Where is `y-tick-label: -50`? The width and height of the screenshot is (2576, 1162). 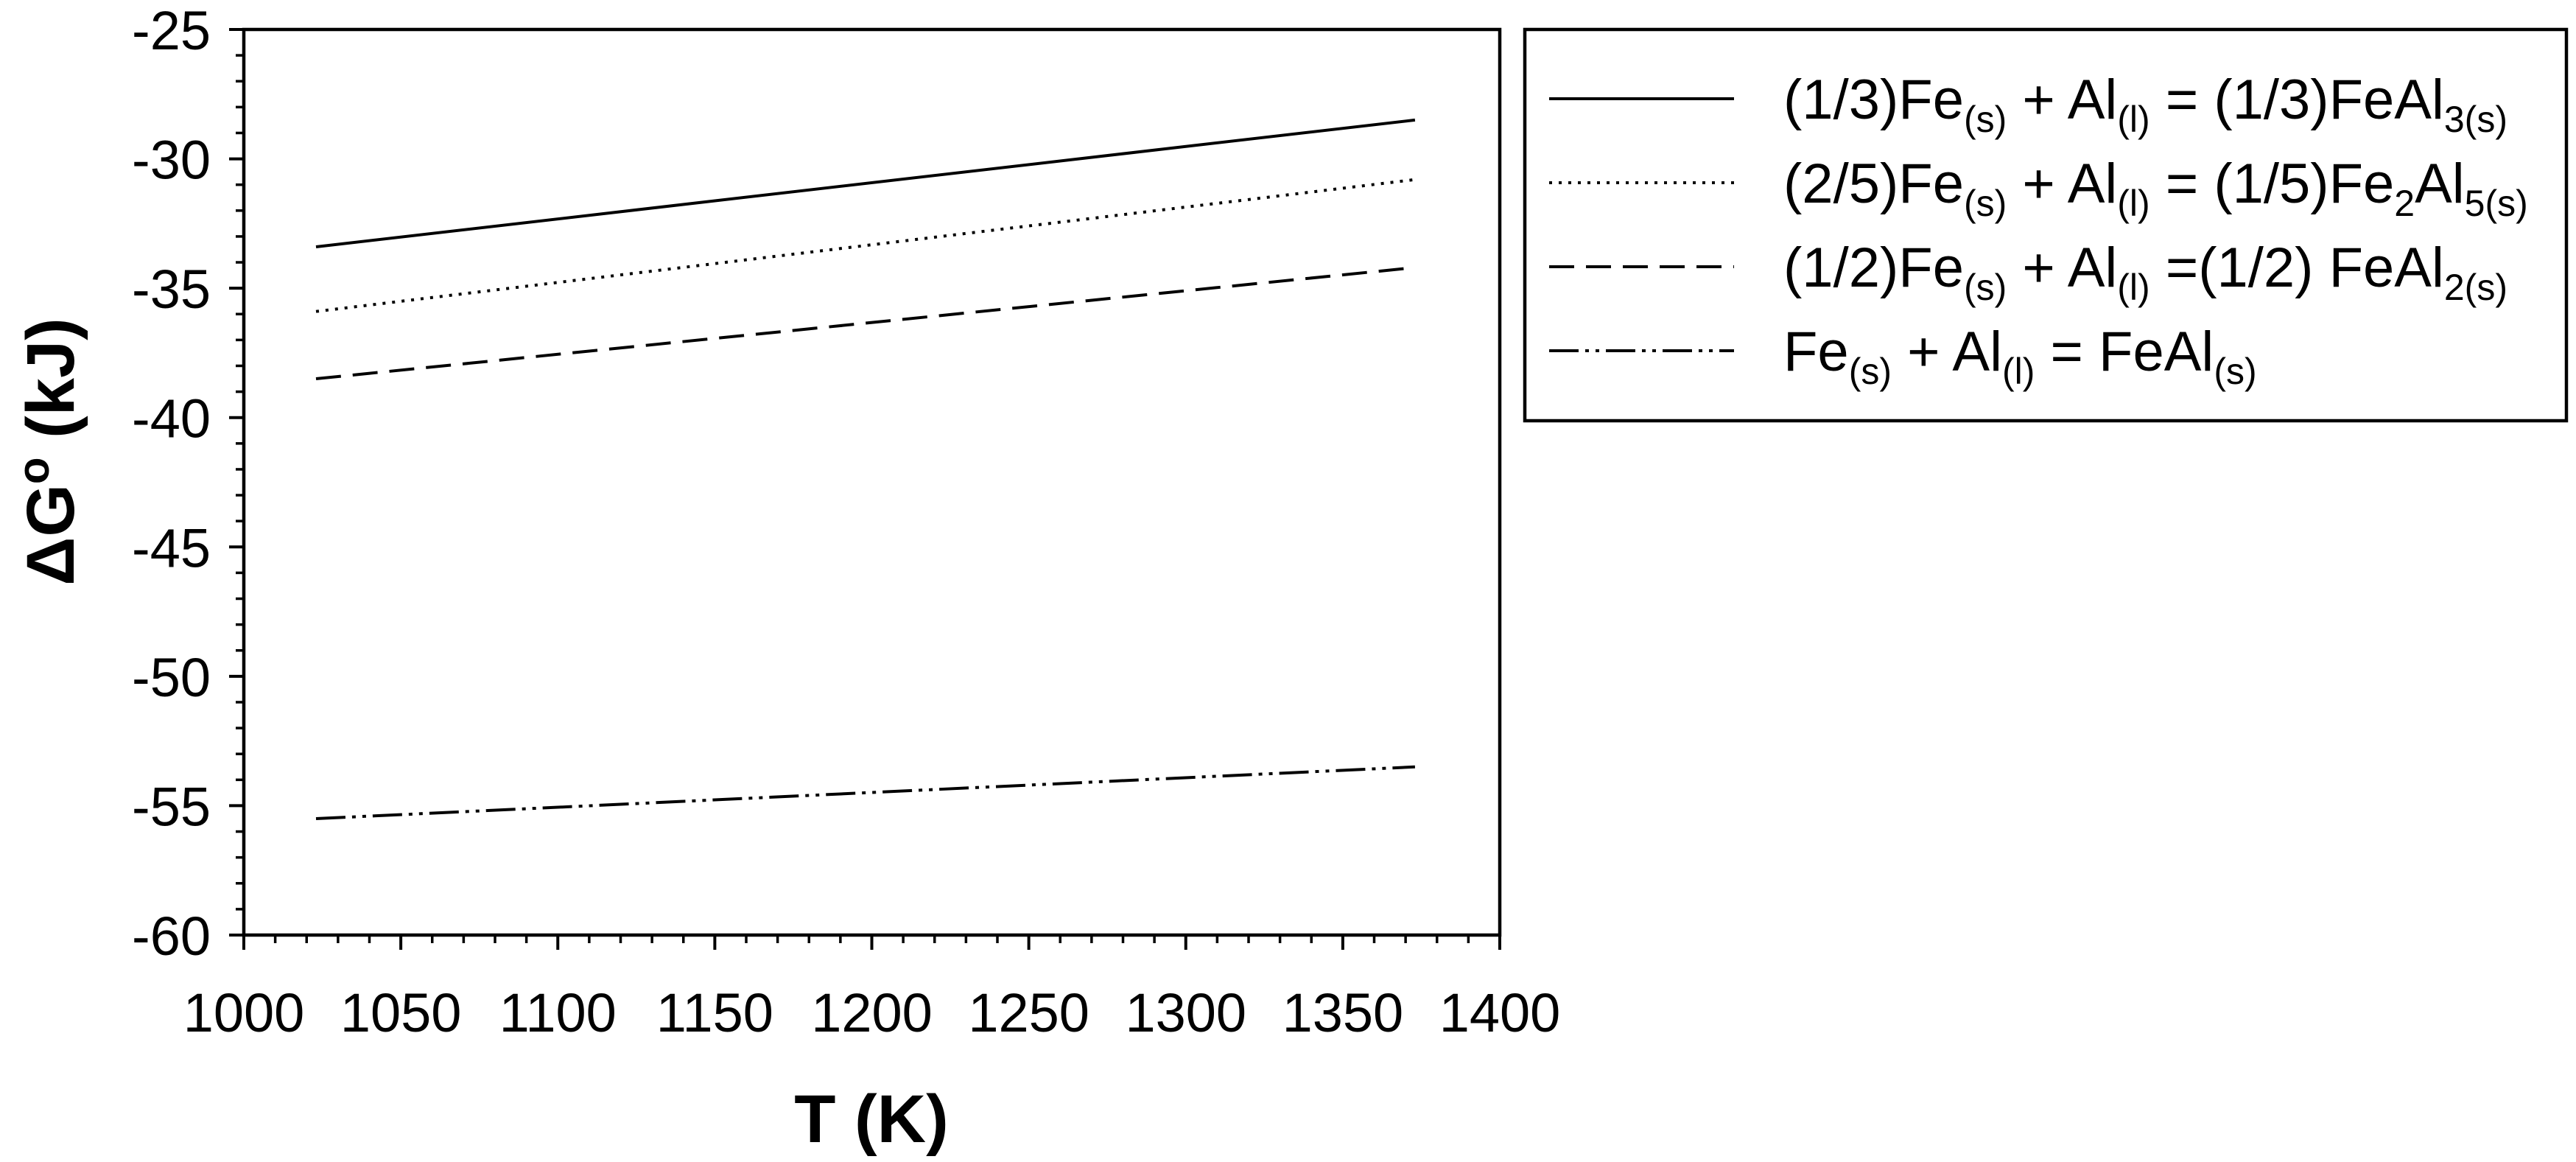
y-tick-label: -50 is located at coordinates (171, 677).